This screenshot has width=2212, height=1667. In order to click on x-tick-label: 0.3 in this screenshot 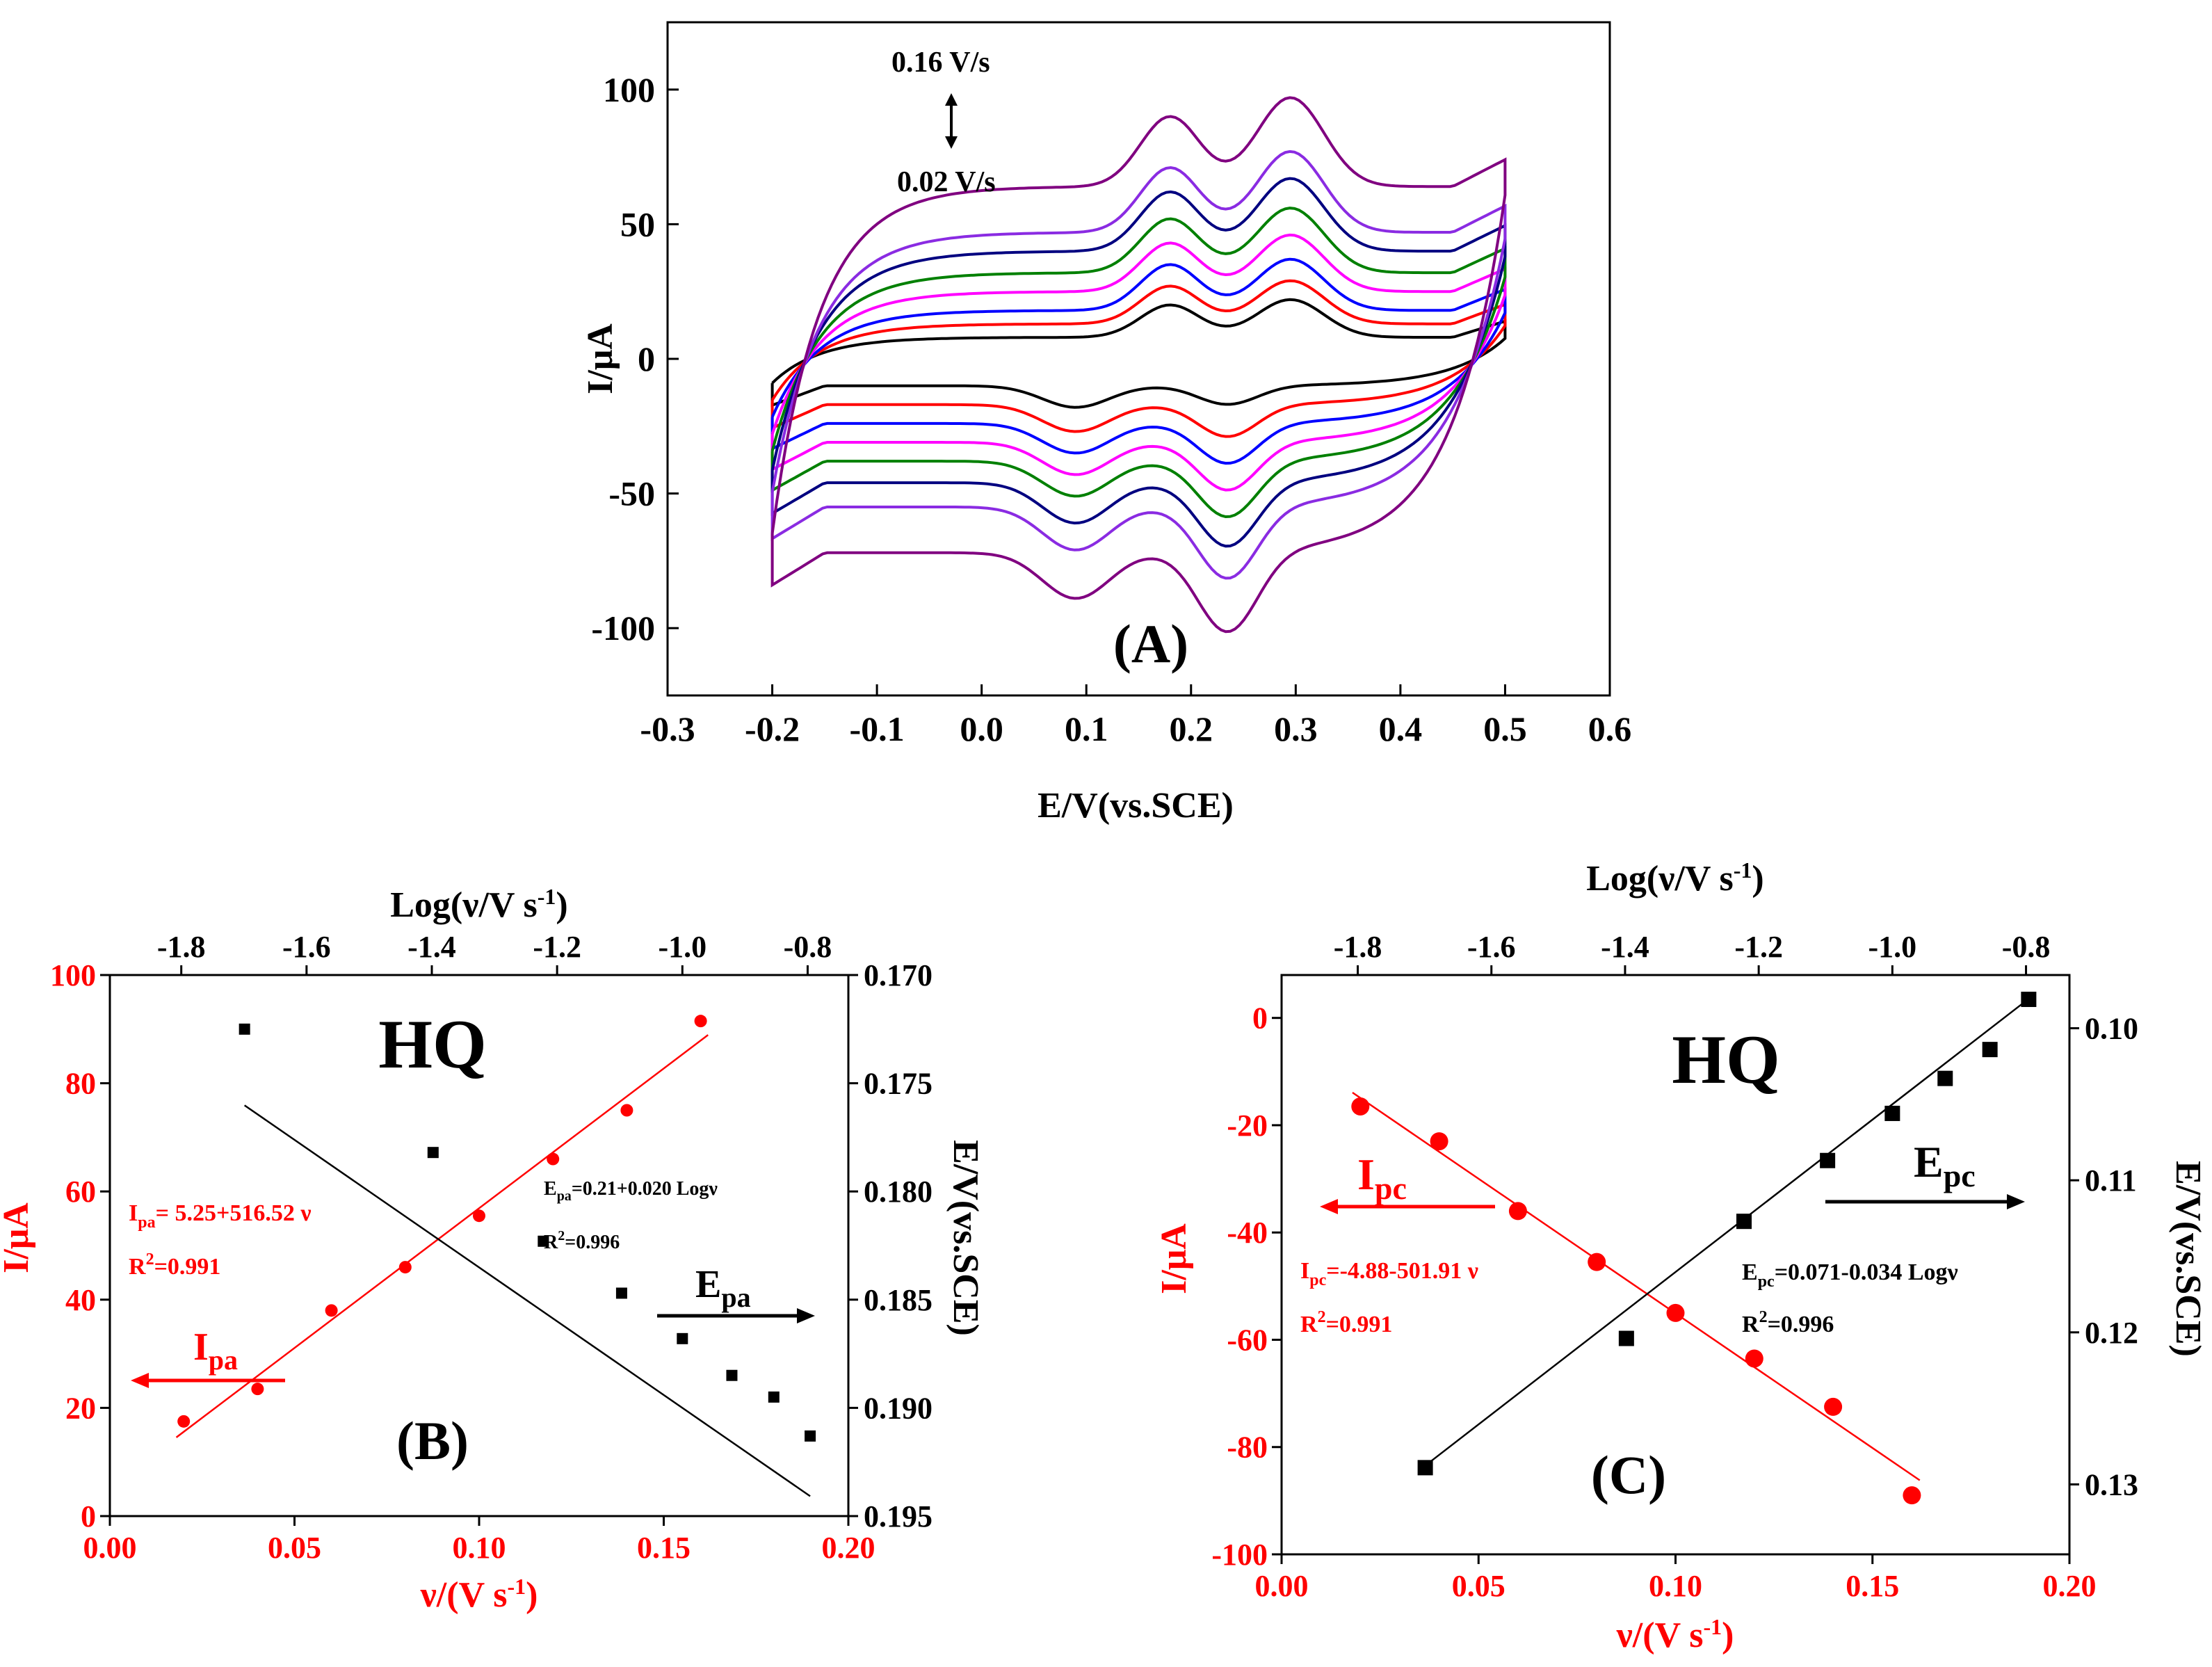, I will do `click(1296, 728)`.